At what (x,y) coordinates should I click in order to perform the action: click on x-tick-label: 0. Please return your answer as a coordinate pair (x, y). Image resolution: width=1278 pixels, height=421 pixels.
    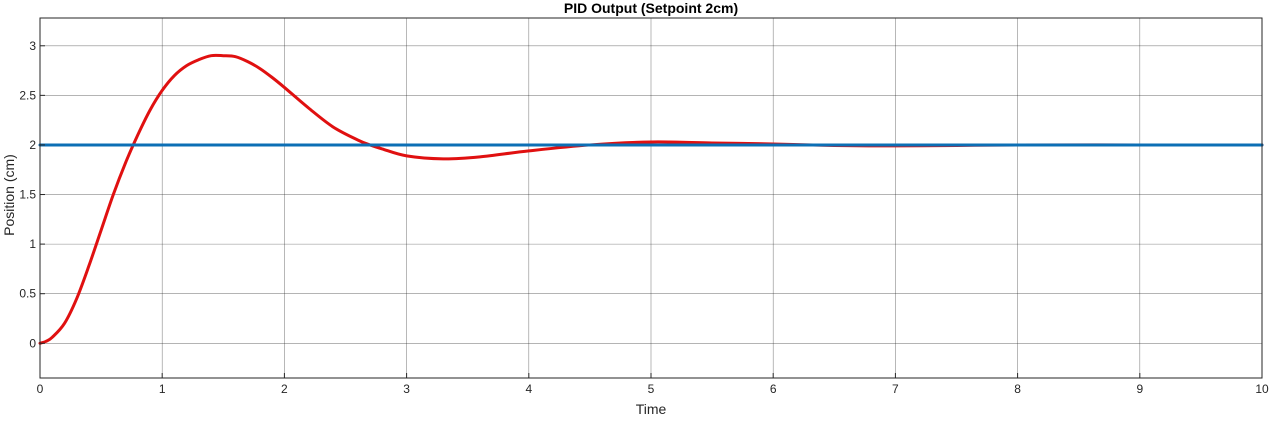
    Looking at the image, I should click on (40, 389).